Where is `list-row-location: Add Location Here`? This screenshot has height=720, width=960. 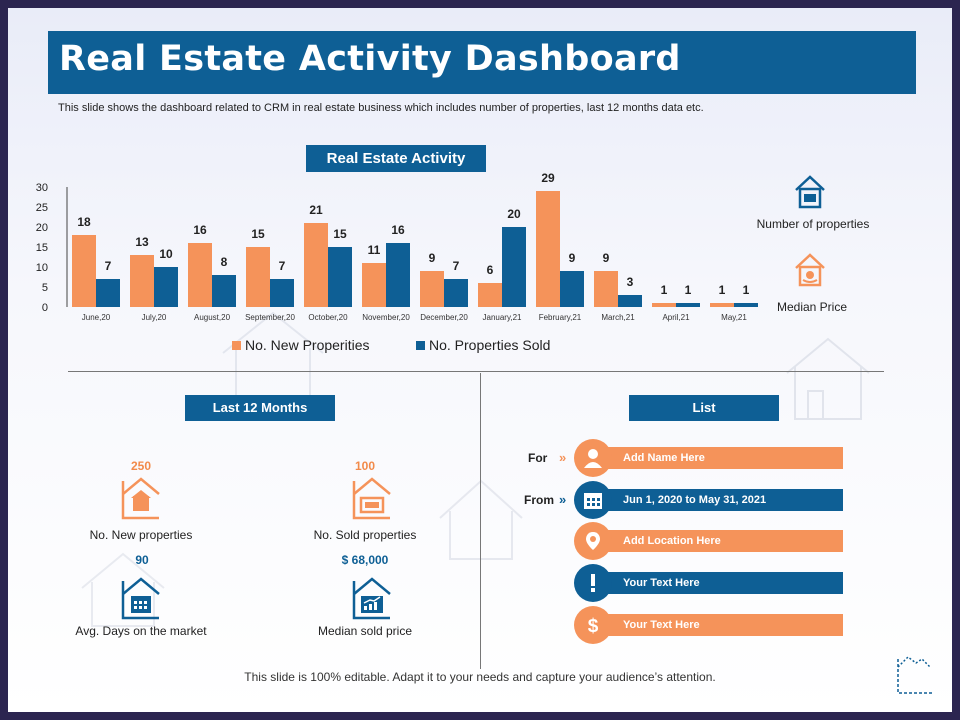
list-row-location: Add Location Here is located at coordinates (721, 541).